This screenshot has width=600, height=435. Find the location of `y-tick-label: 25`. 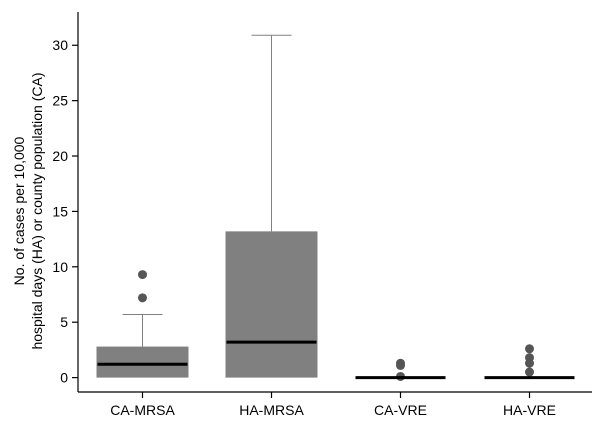

y-tick-label: 25 is located at coordinates (60, 101).